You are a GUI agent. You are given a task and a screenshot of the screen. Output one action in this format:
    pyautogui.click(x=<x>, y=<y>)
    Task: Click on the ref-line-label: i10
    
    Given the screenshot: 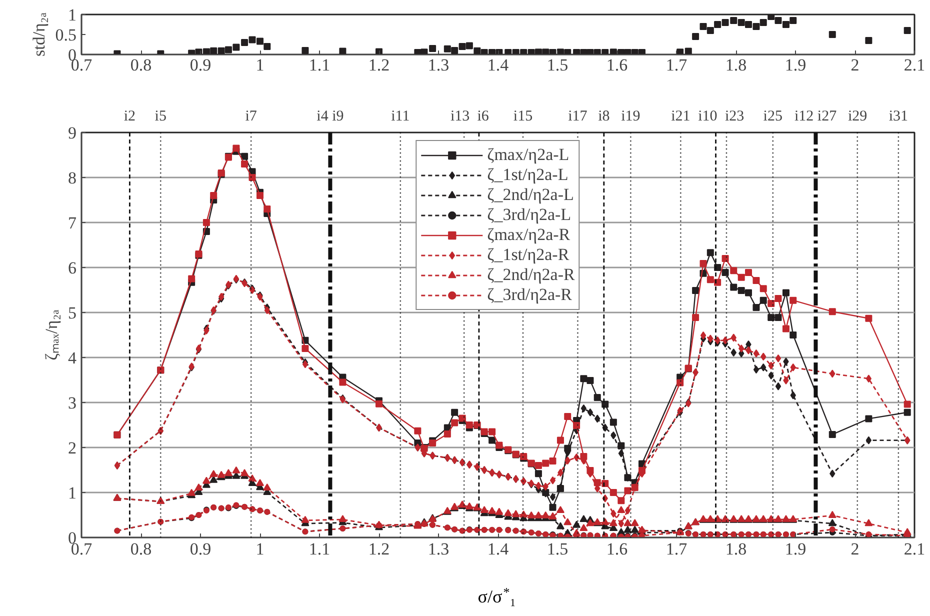 What is the action you would take?
    pyautogui.click(x=708, y=116)
    